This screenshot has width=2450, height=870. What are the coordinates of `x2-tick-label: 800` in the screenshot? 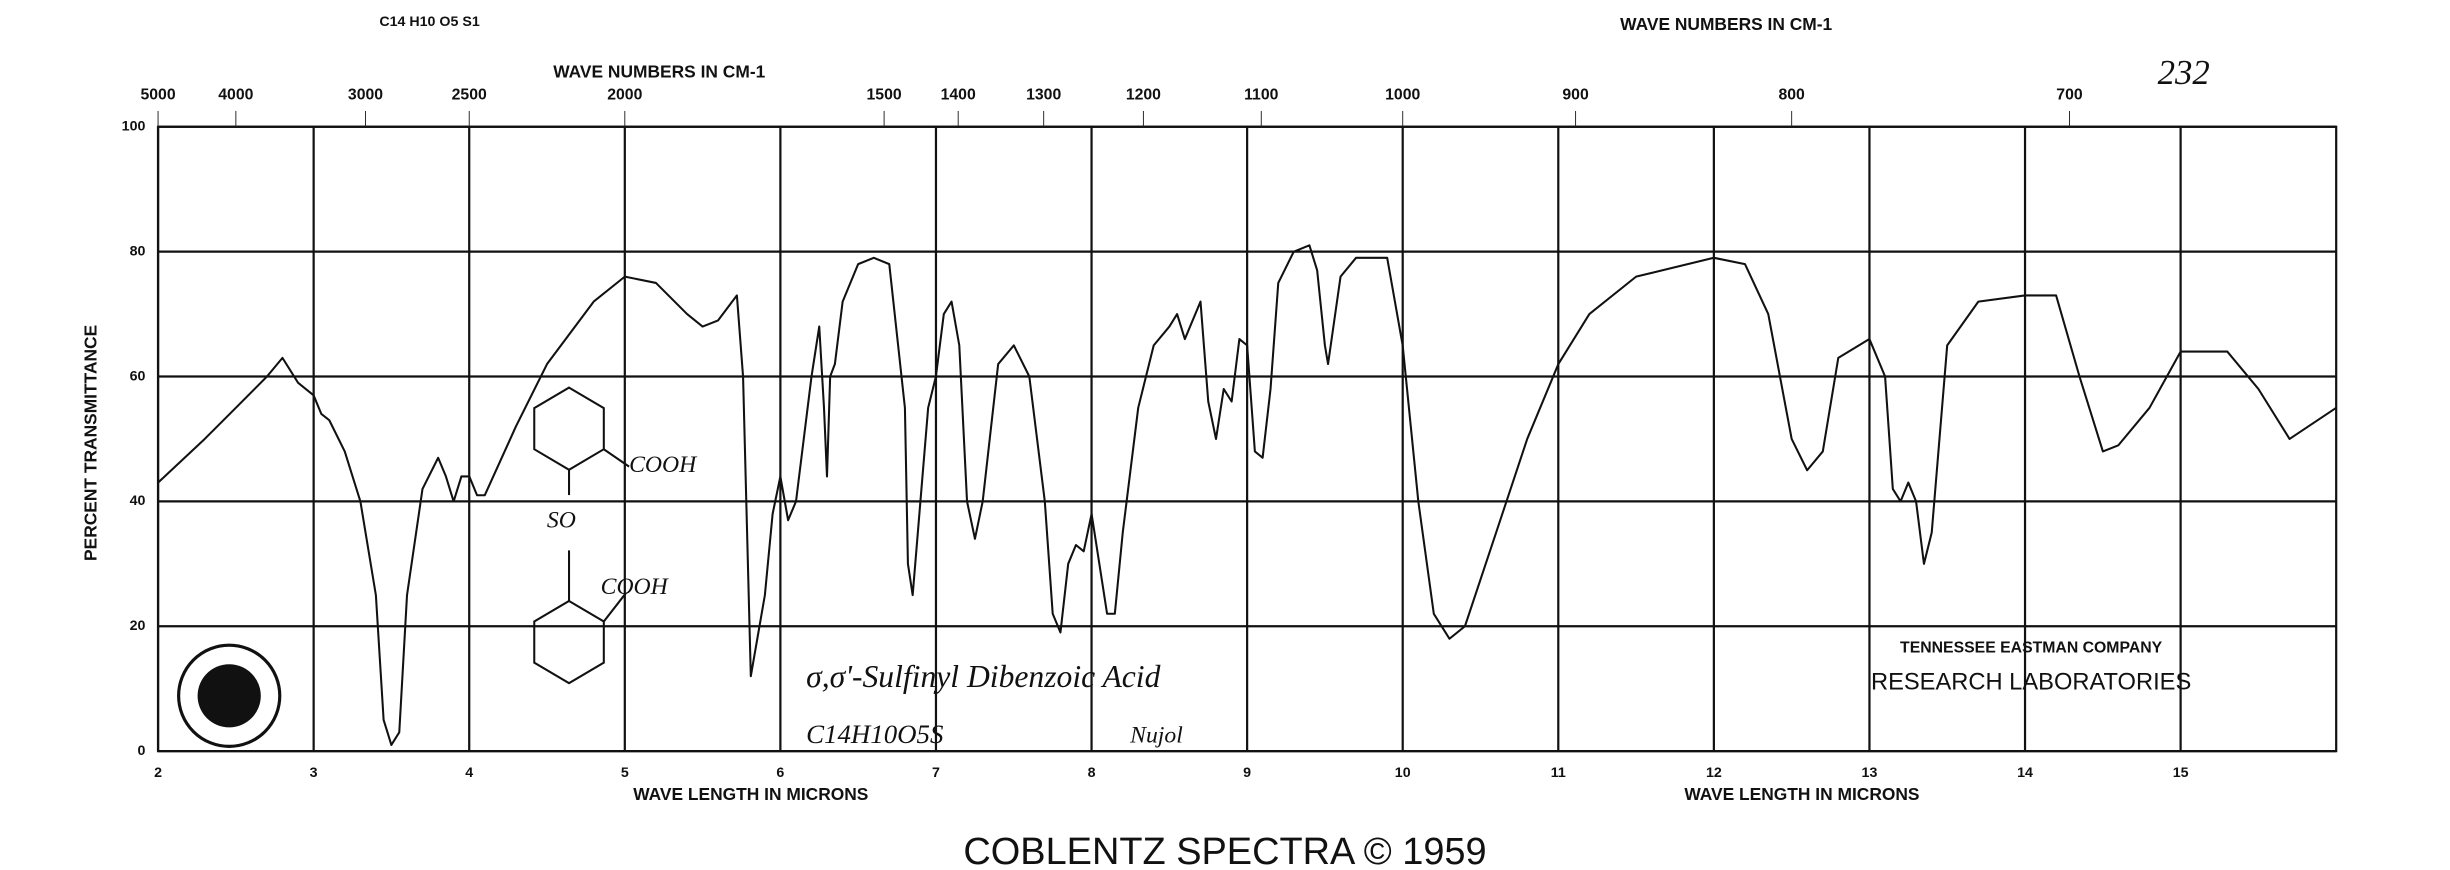 It's located at (1791, 94).